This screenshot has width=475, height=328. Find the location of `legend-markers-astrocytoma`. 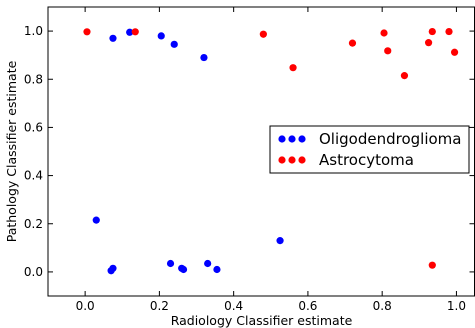

legend-markers-astrocytoma is located at coordinates (292, 160).